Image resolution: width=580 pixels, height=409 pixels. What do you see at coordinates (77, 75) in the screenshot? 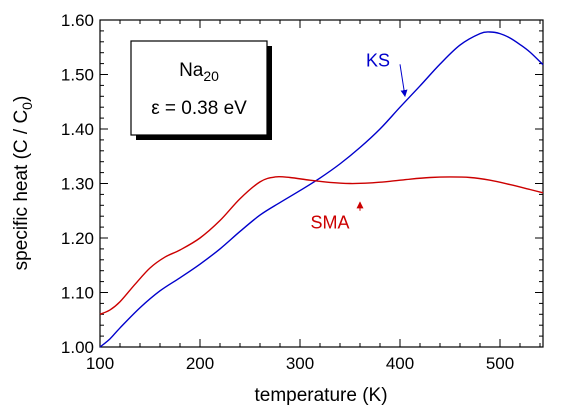
I see `y-tick-label: 1.50` at bounding box center [77, 75].